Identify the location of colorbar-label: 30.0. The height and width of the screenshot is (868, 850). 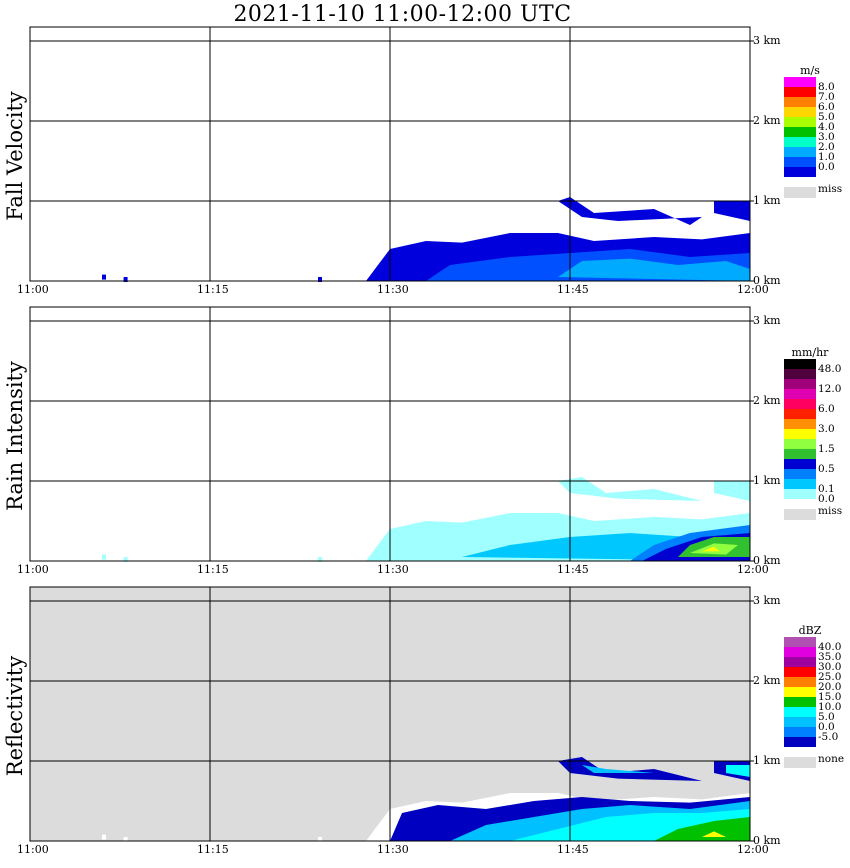
(830, 667).